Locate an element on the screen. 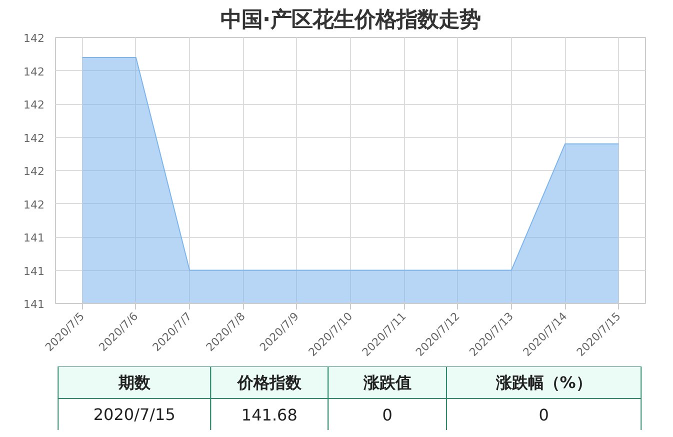  text: 涨跌值 is located at coordinates (387, 382).